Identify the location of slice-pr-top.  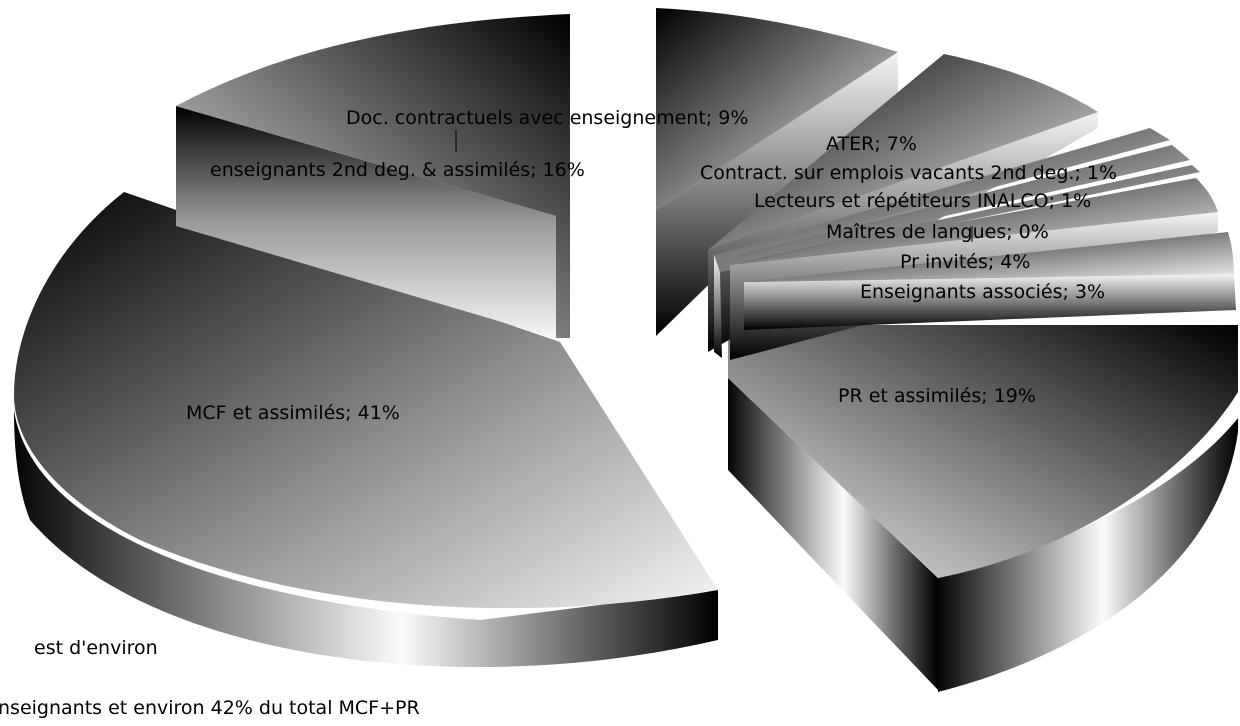
(983, 451).